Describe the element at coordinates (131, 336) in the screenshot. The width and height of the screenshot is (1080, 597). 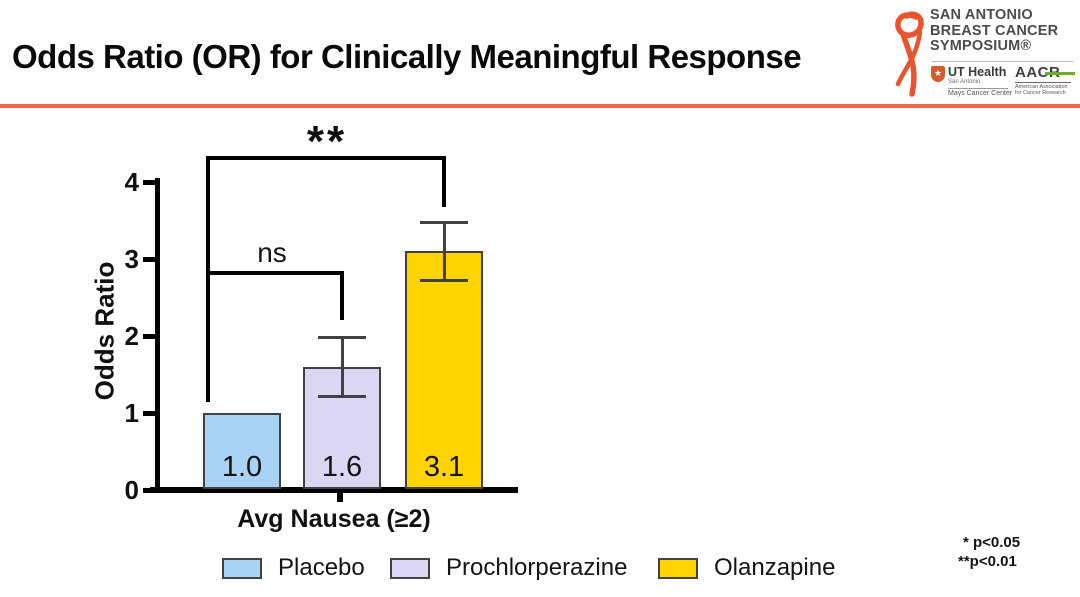
I see `y-tick-label: 2` at that location.